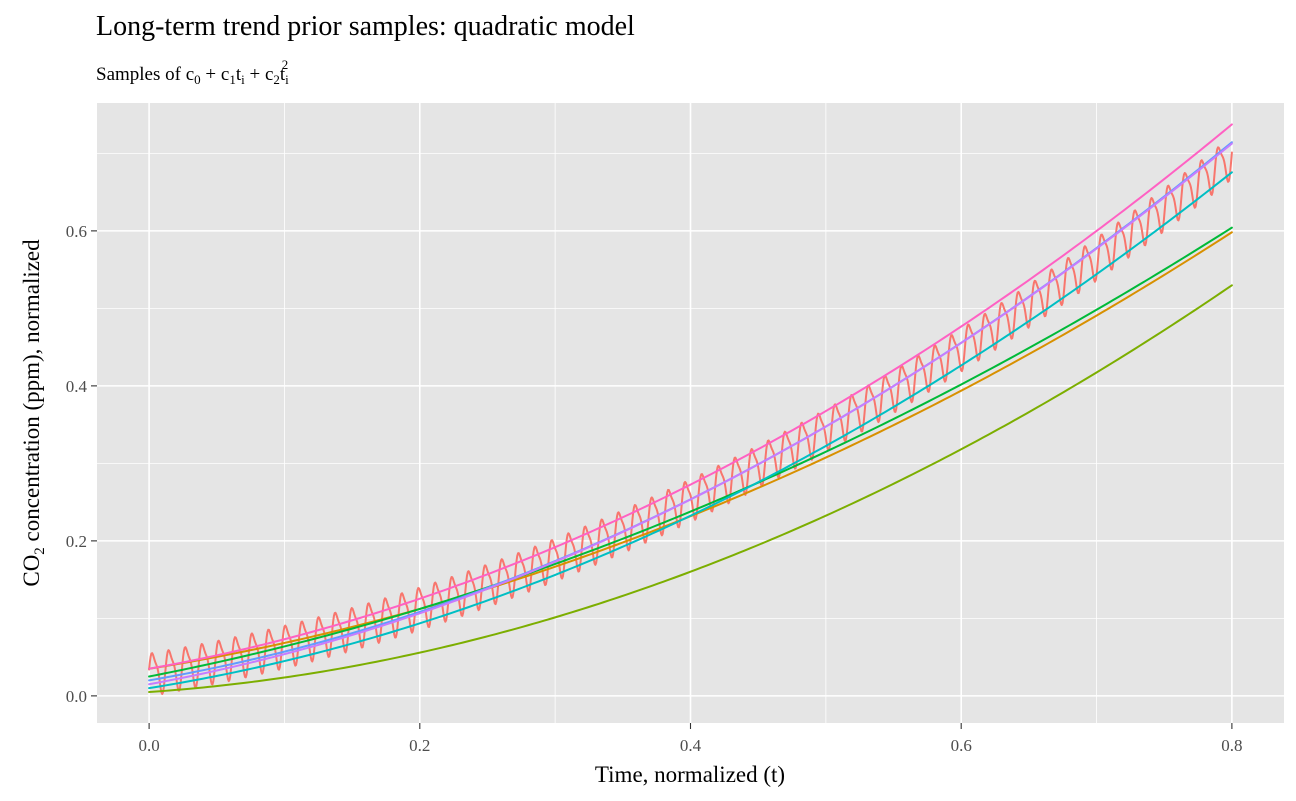  What do you see at coordinates (1231, 745) in the screenshot?
I see `x-tick-label: 0.8` at bounding box center [1231, 745].